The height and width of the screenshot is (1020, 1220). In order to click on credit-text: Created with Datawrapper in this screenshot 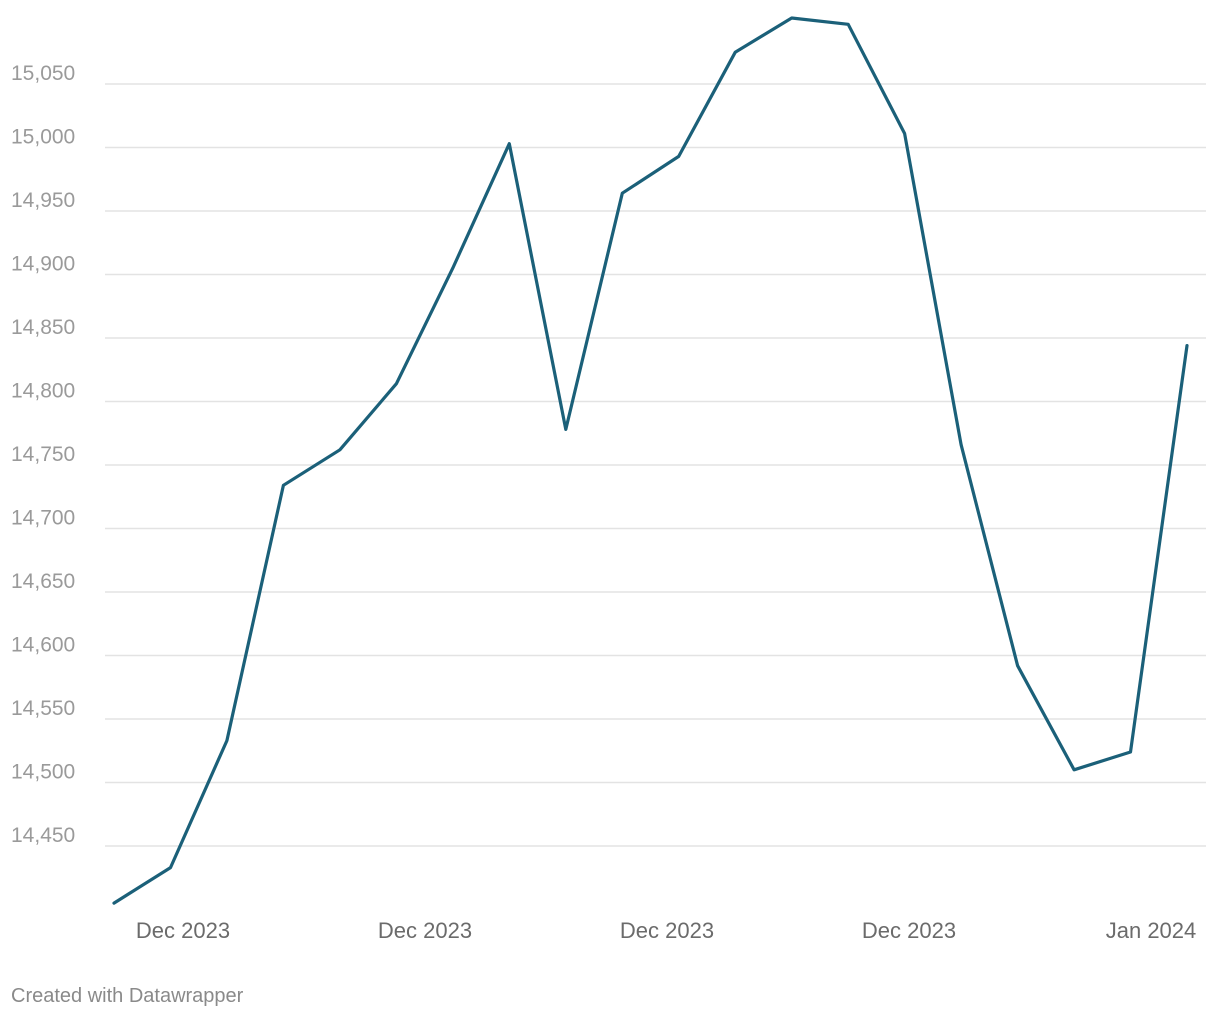, I will do `click(127, 996)`.